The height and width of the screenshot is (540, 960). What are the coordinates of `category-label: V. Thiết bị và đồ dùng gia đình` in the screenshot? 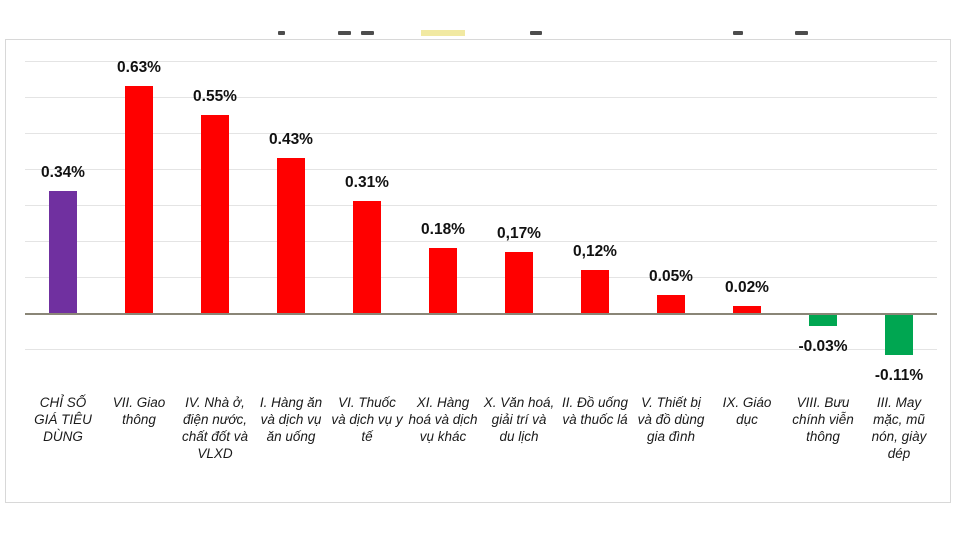 It's located at (671, 419).